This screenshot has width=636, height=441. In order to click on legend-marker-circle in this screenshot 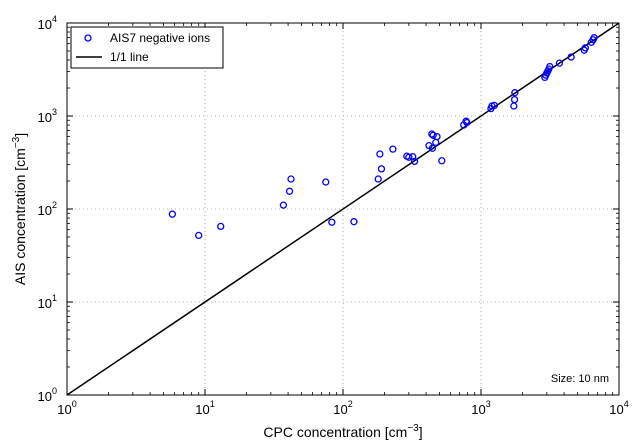, I will do `click(88, 38)`.